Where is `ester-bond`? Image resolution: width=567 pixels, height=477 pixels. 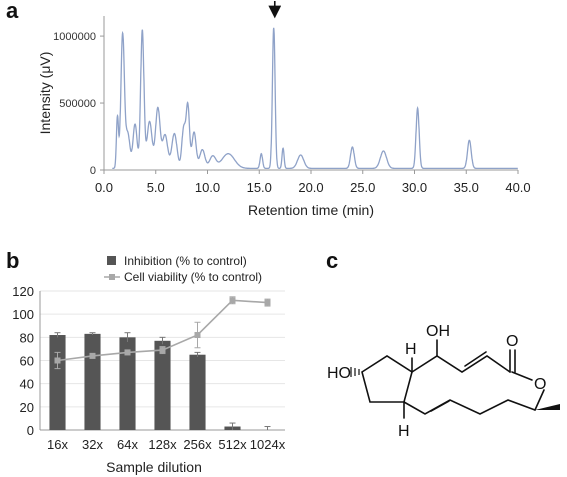
ester-bond is located at coordinates (522, 376).